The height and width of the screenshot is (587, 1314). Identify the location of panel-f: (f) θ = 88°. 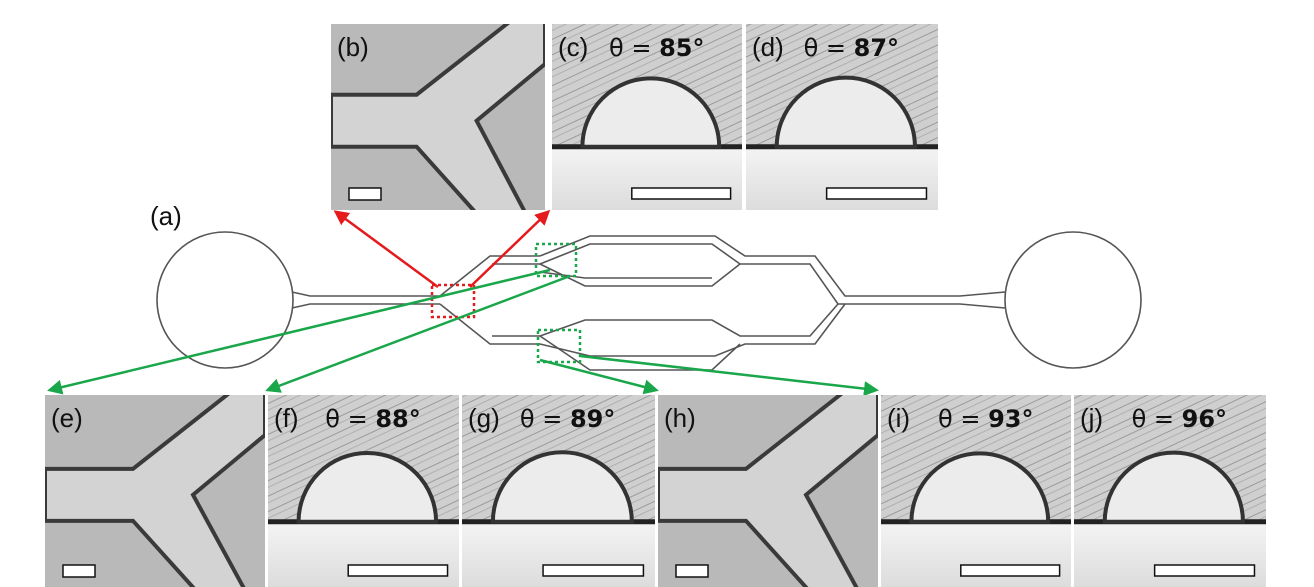
(363, 491).